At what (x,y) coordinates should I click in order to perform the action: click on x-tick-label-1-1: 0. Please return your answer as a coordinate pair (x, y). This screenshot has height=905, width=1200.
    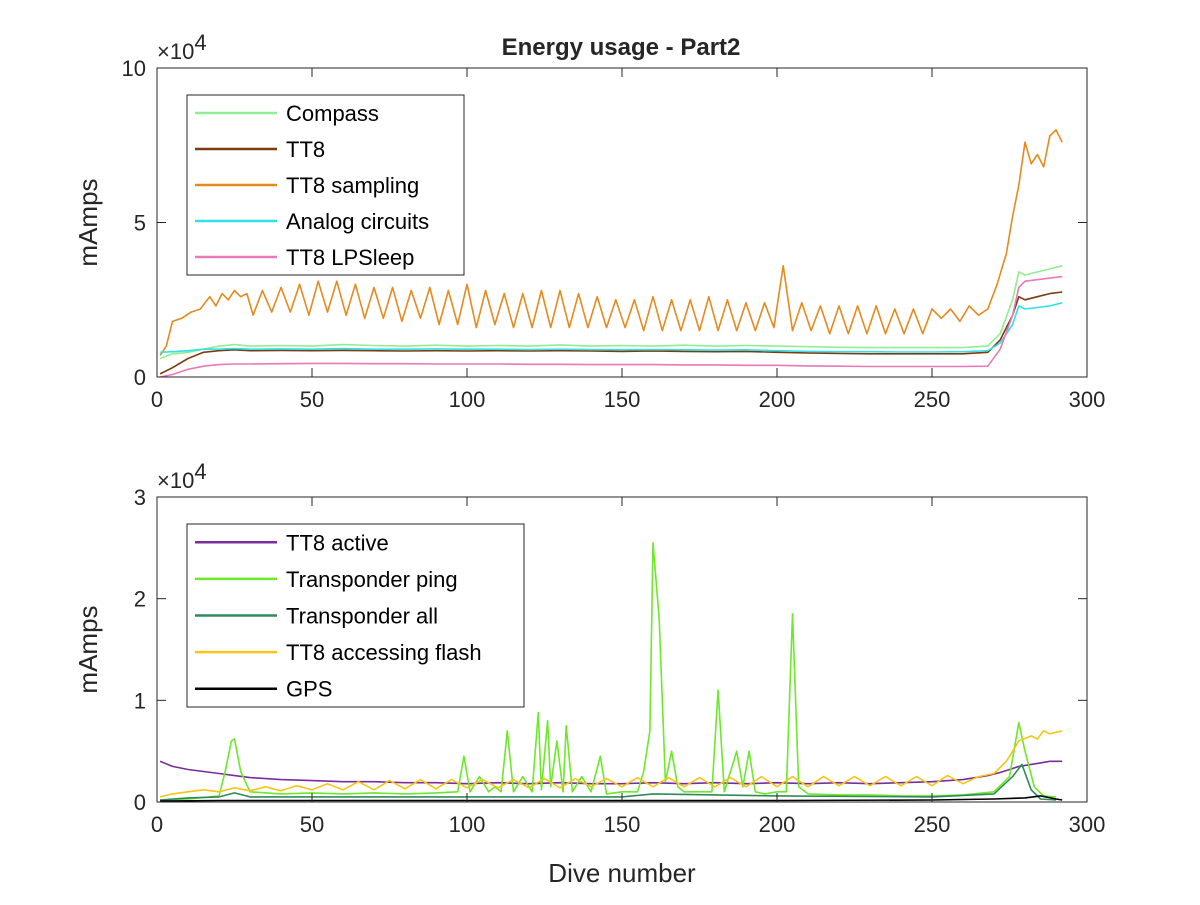
    Looking at the image, I should click on (157, 399).